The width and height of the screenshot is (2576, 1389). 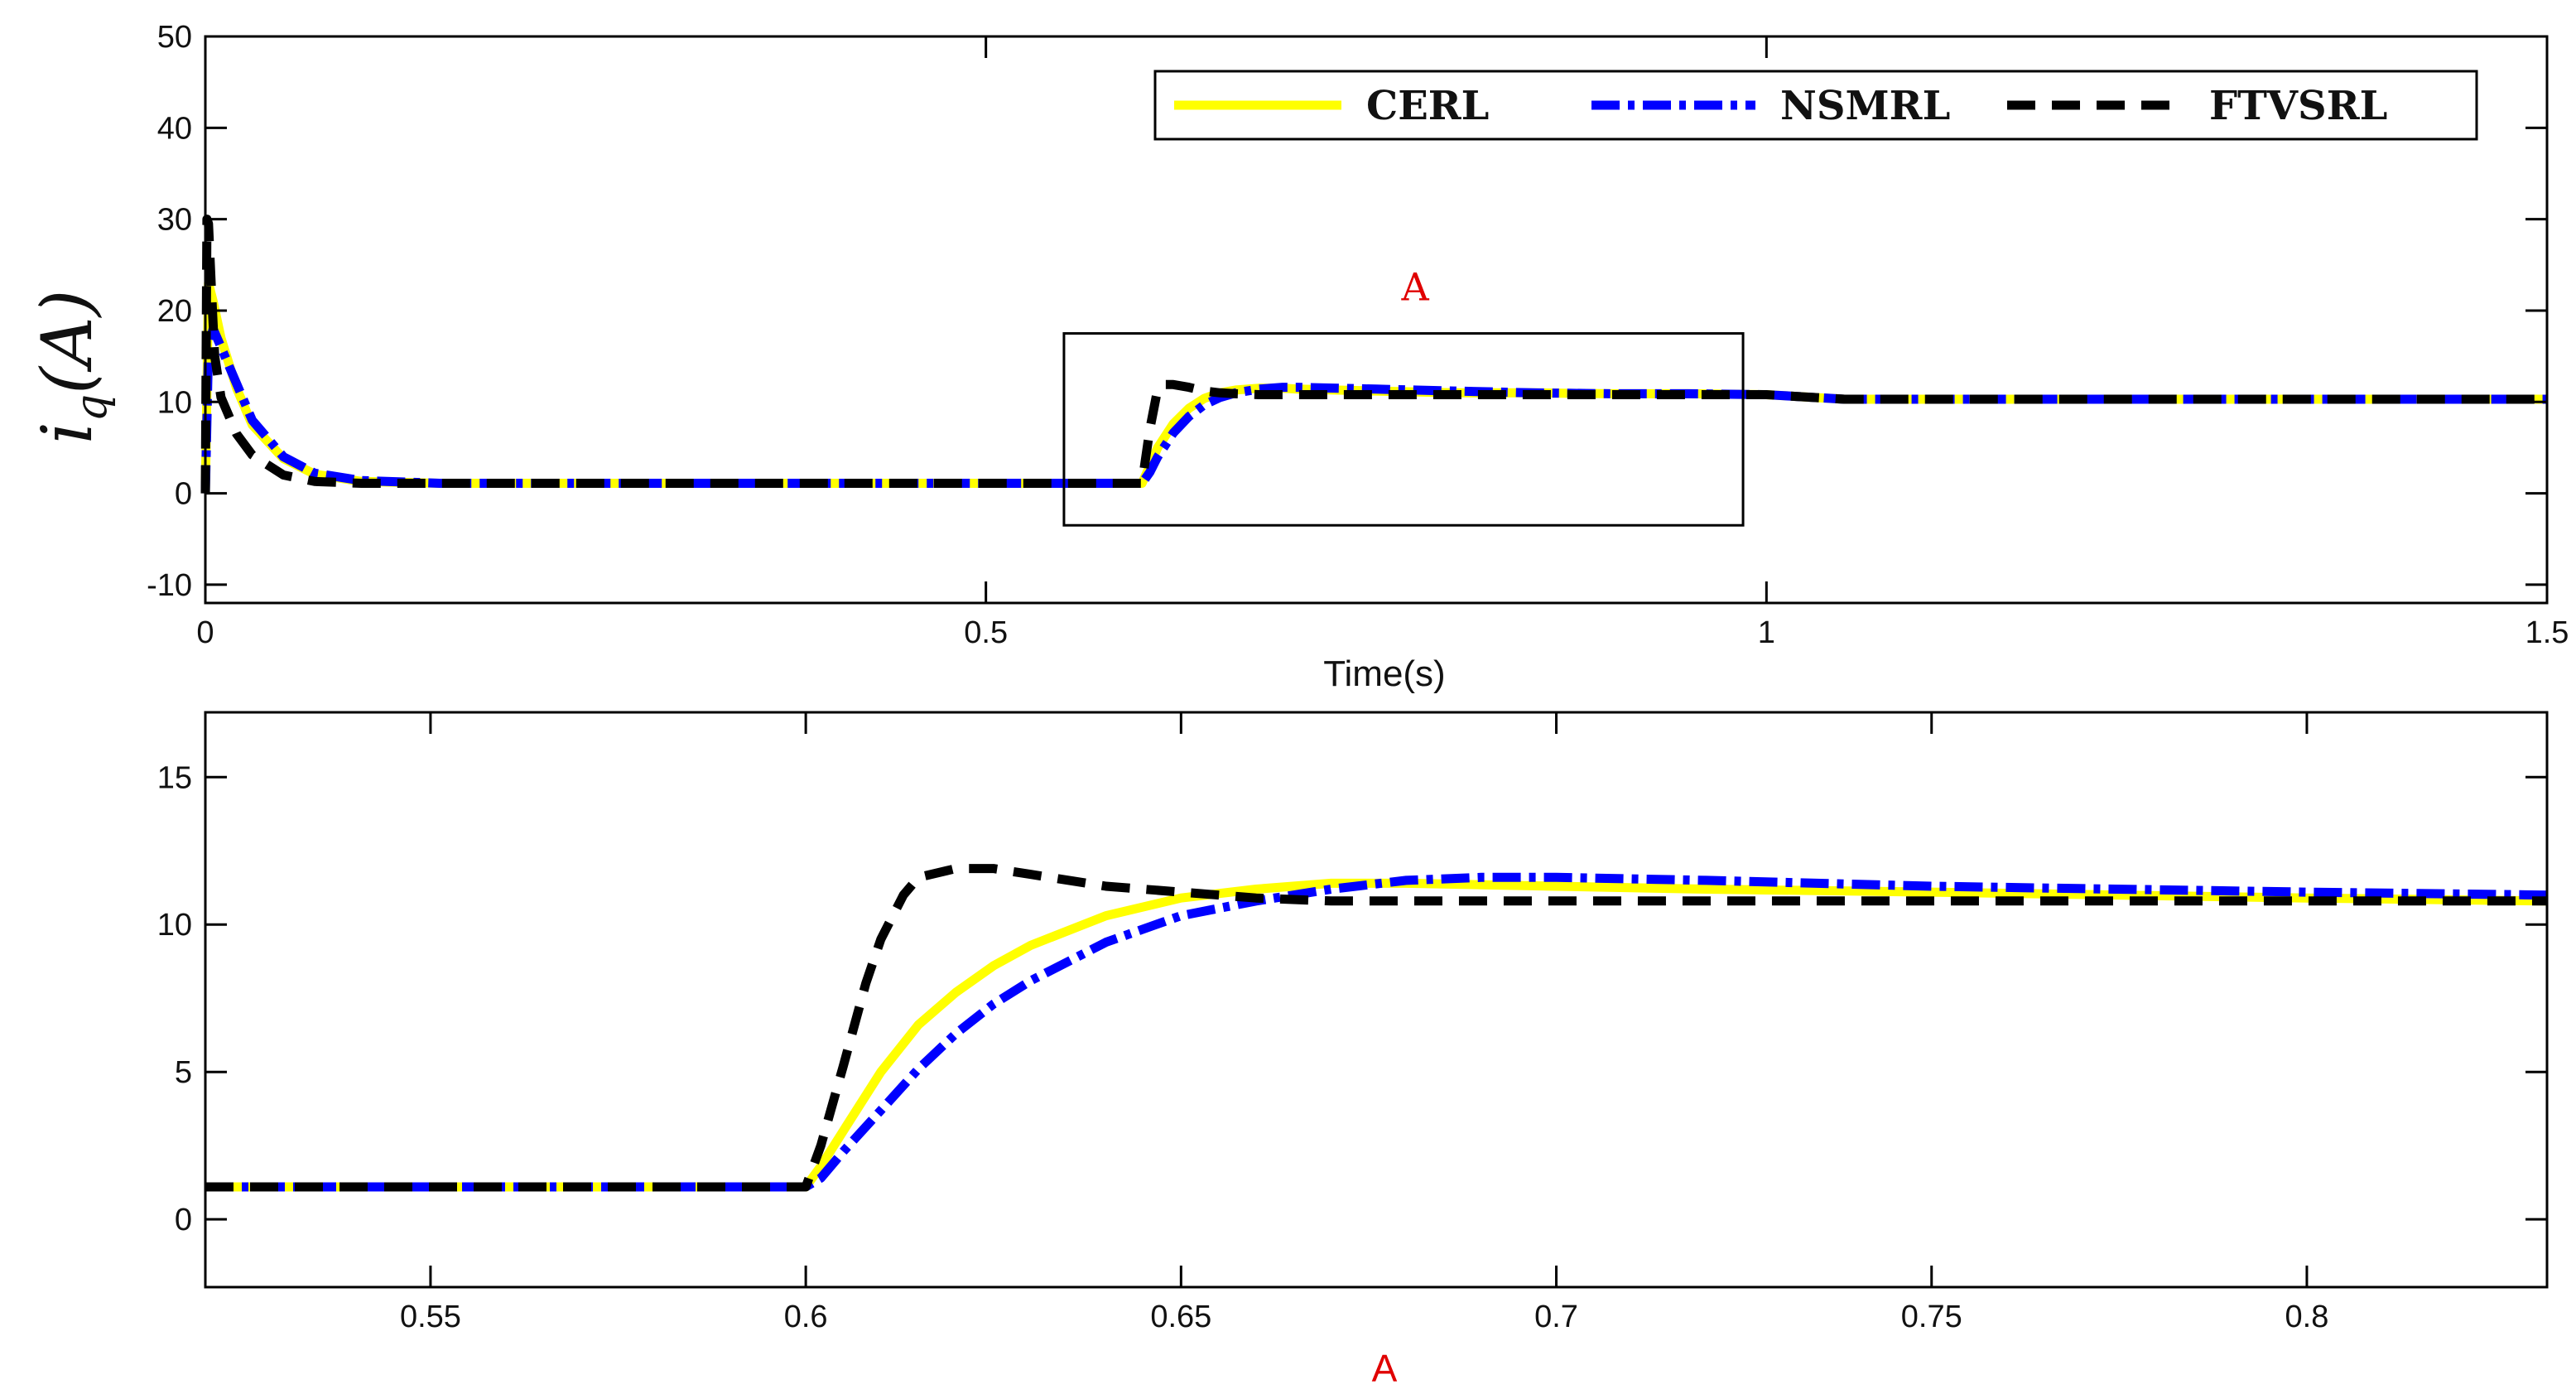 What do you see at coordinates (174, 221) in the screenshot?
I see `top-y-tick-label: 30` at bounding box center [174, 221].